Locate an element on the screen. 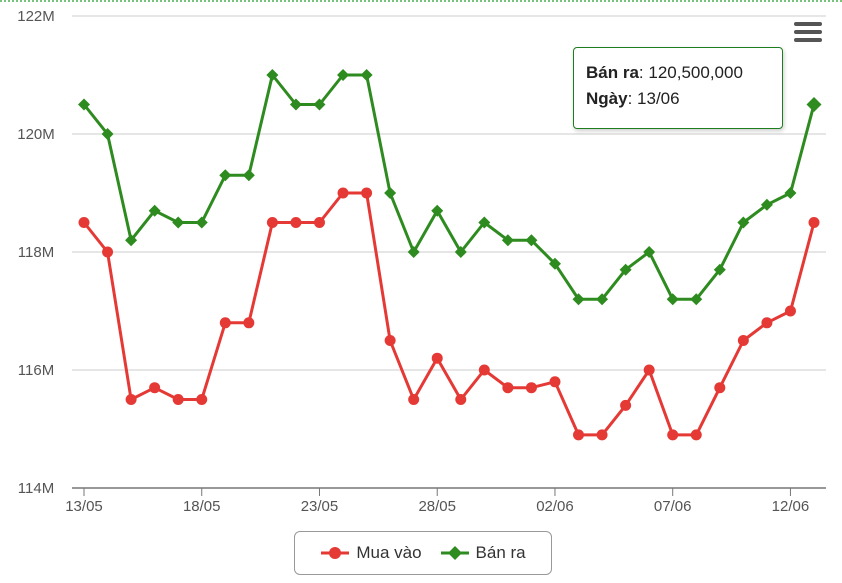 The height and width of the screenshot is (583, 842). chart-menu-button is located at coordinates (808, 34).